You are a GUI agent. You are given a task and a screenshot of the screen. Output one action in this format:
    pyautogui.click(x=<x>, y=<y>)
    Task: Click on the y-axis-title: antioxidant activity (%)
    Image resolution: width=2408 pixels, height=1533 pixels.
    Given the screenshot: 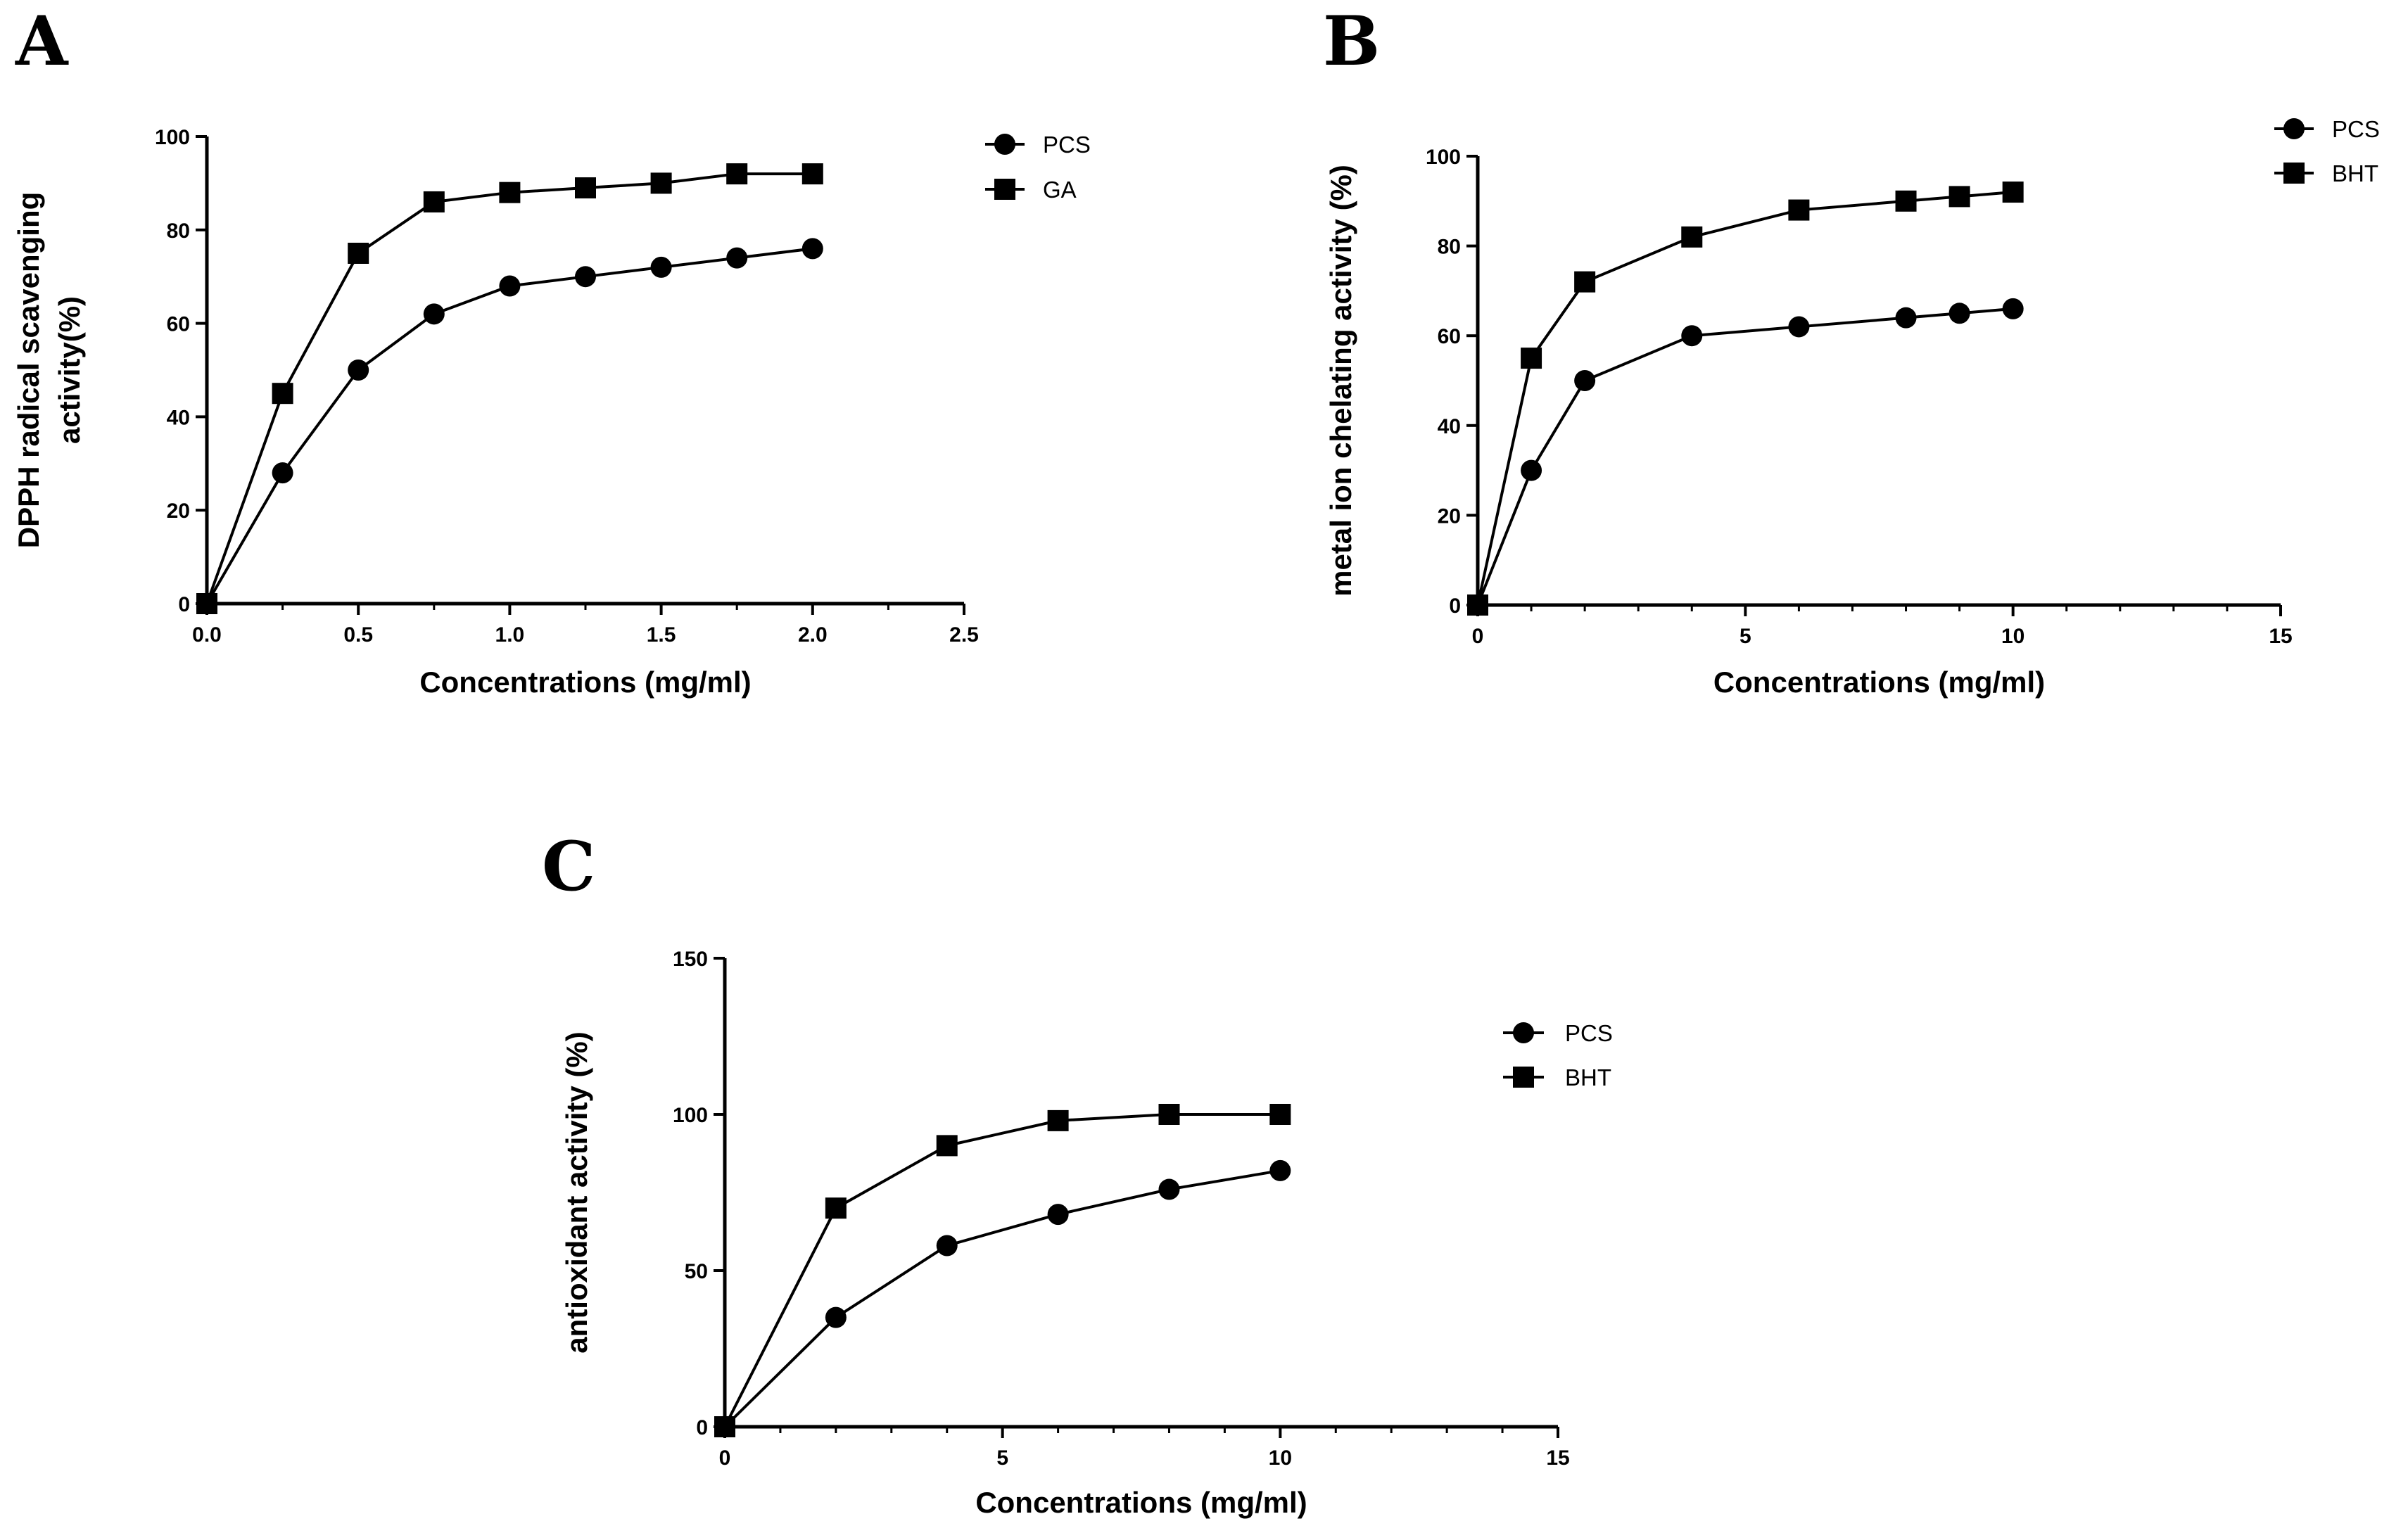 What is the action you would take?
    pyautogui.click(x=576, y=1192)
    